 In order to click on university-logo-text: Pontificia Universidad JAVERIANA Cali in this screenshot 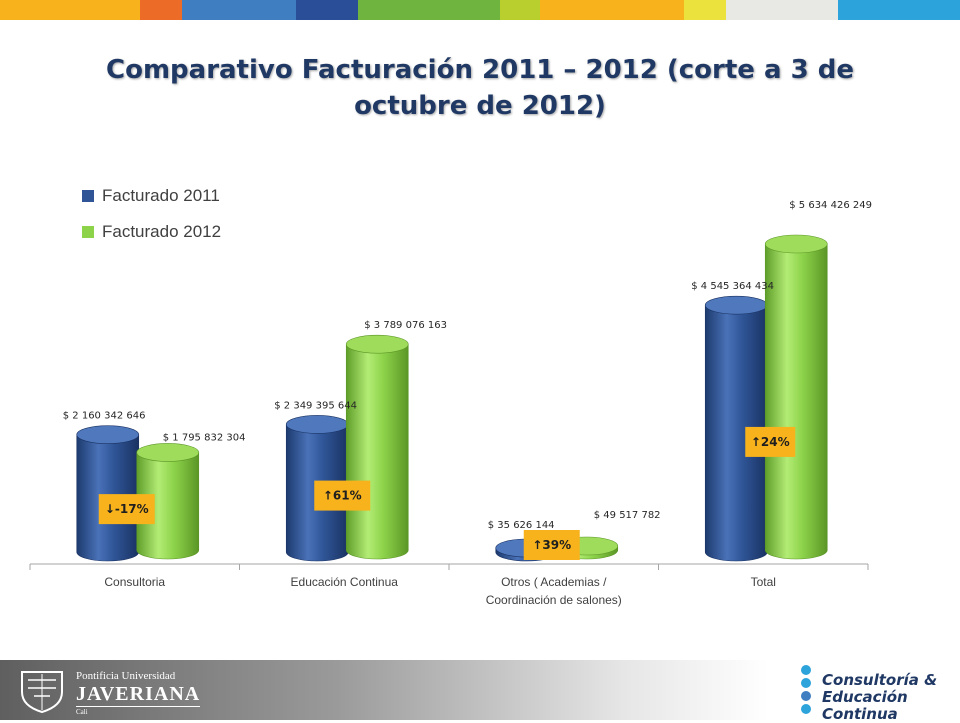, I will do `click(138, 693)`.